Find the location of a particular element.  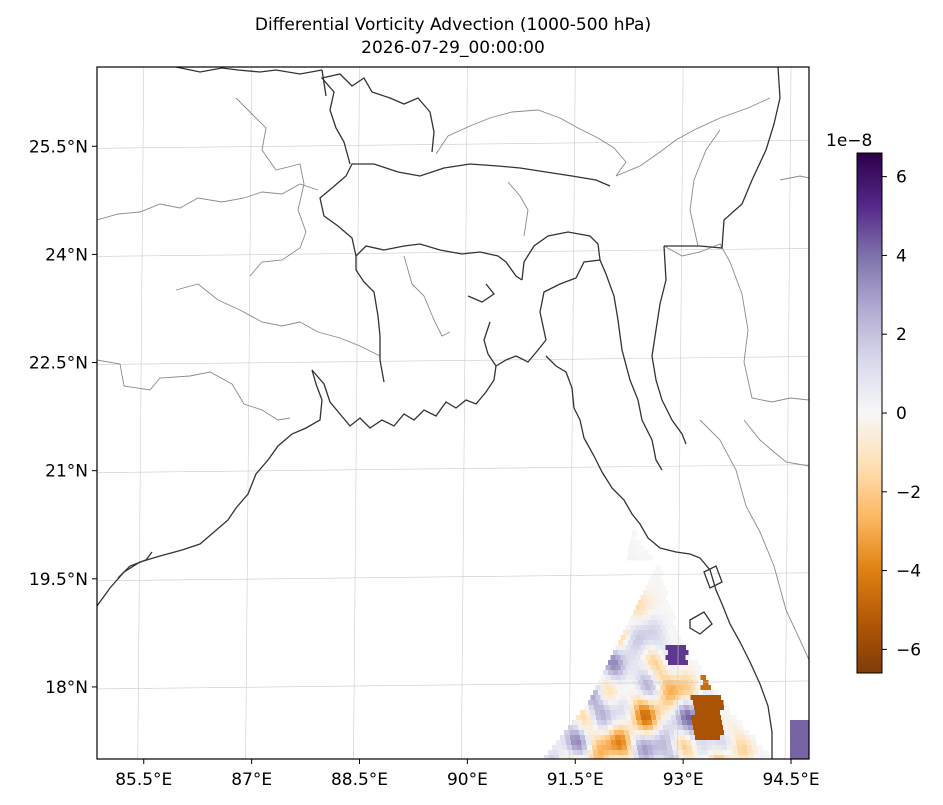

x-tick-label: 94.5°E is located at coordinates (790, 780).